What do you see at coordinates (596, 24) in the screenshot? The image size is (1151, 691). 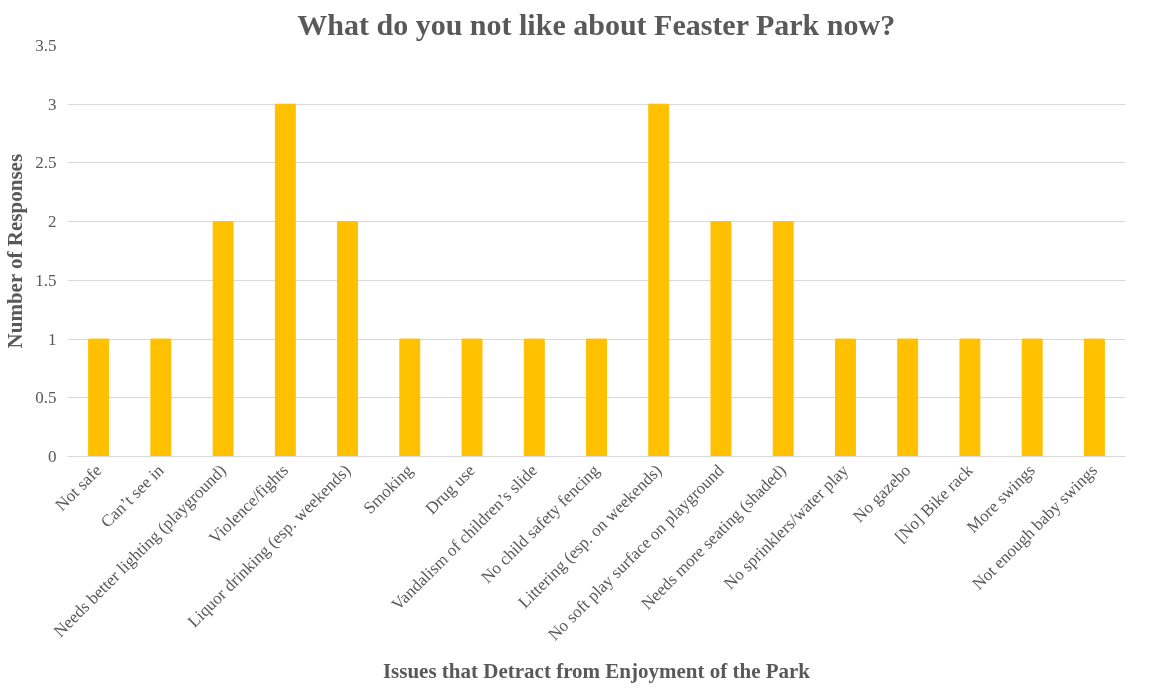 I see `chart-title: What do you not like about Feaster Park now?` at bounding box center [596, 24].